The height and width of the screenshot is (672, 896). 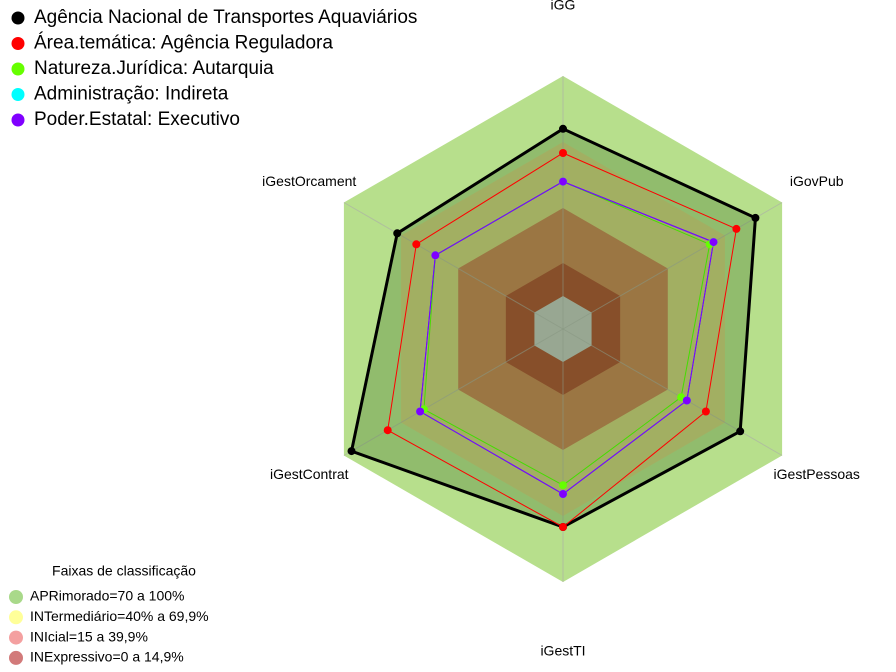 I want to click on bands-title: Faixas de classificação, so click(x=124, y=571).